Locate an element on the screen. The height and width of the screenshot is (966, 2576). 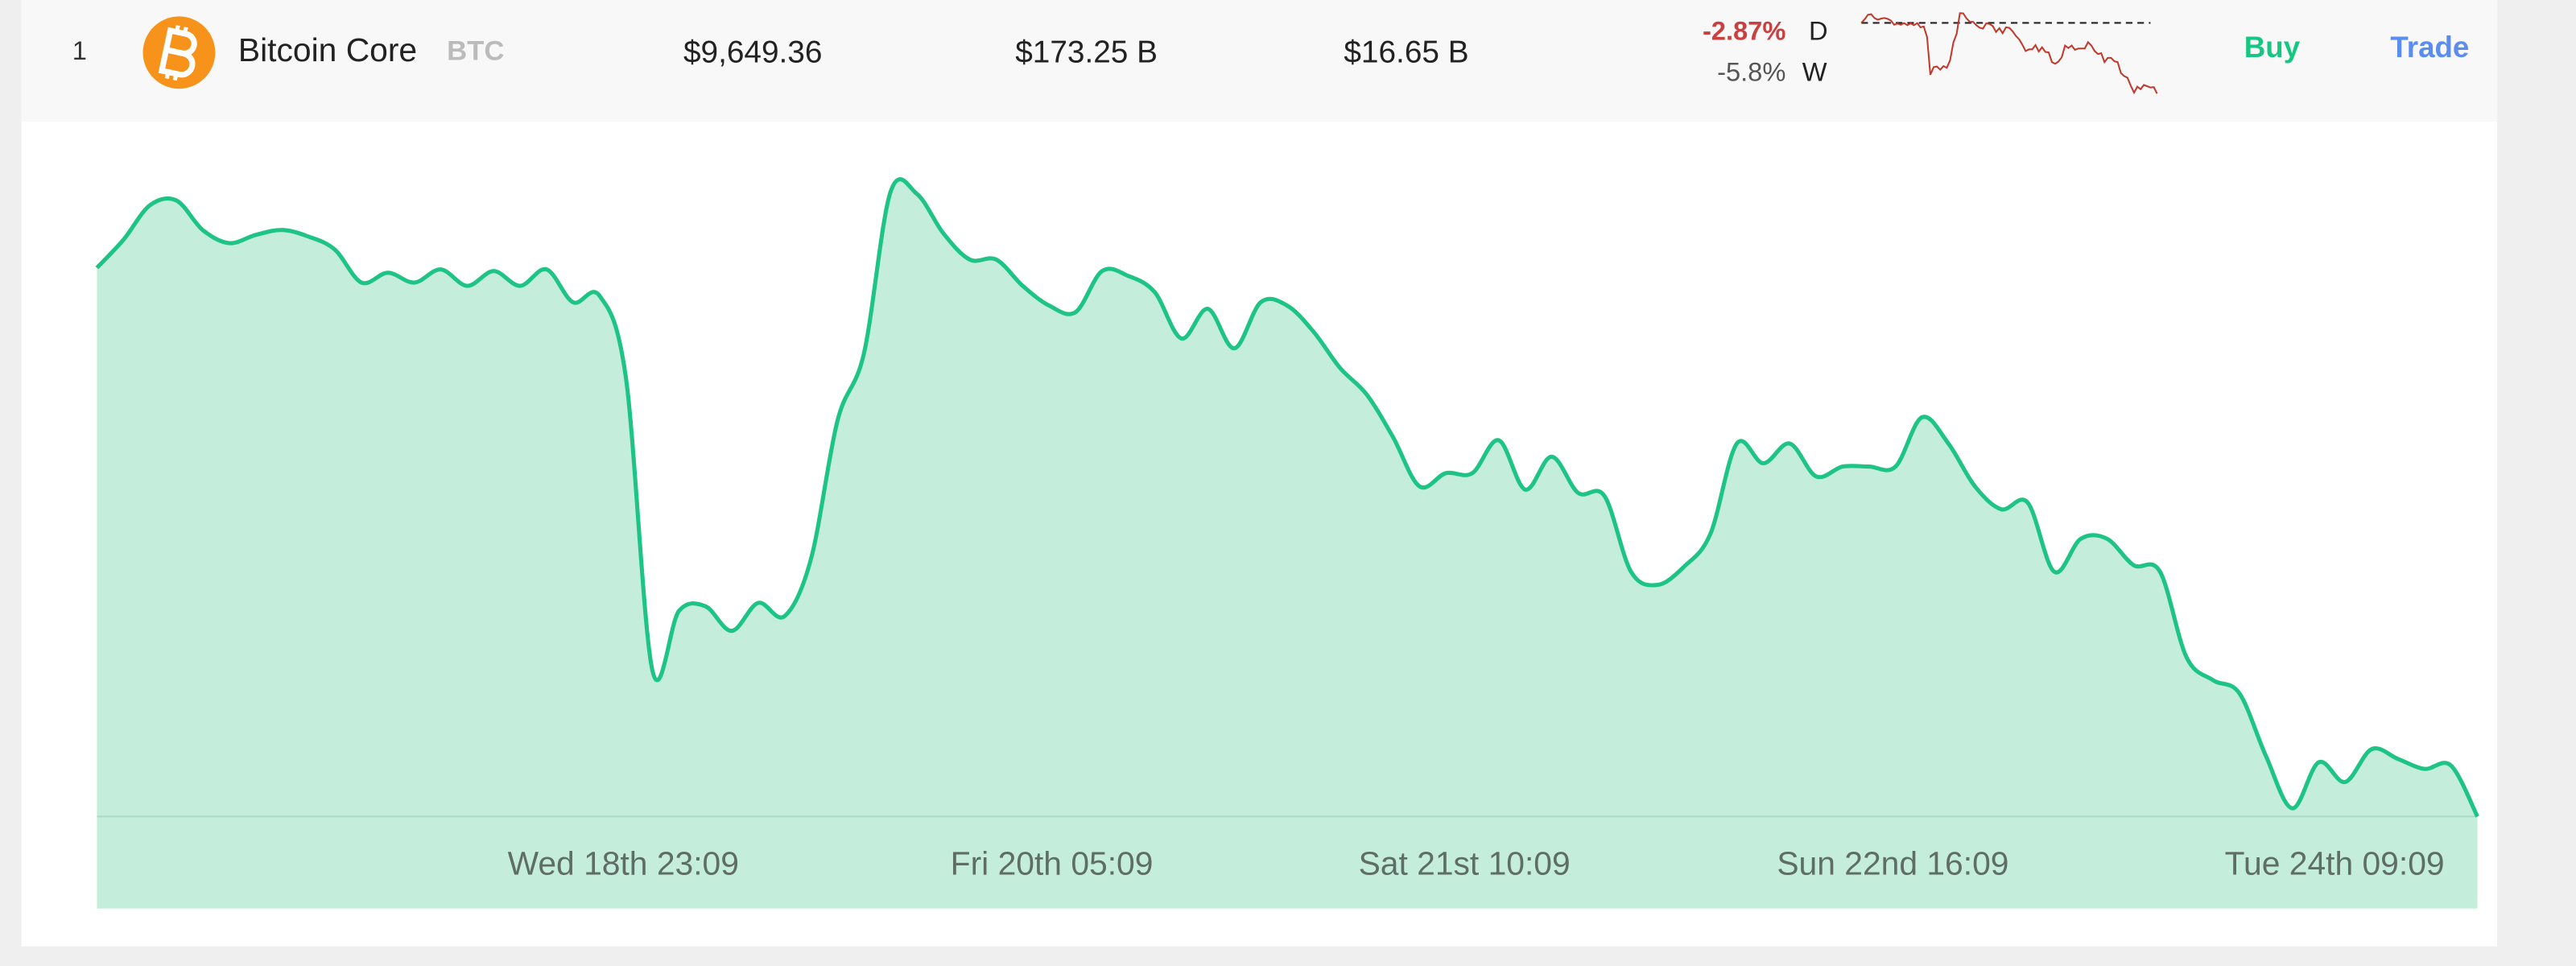
coin-symbol: BTC is located at coordinates (475, 50).